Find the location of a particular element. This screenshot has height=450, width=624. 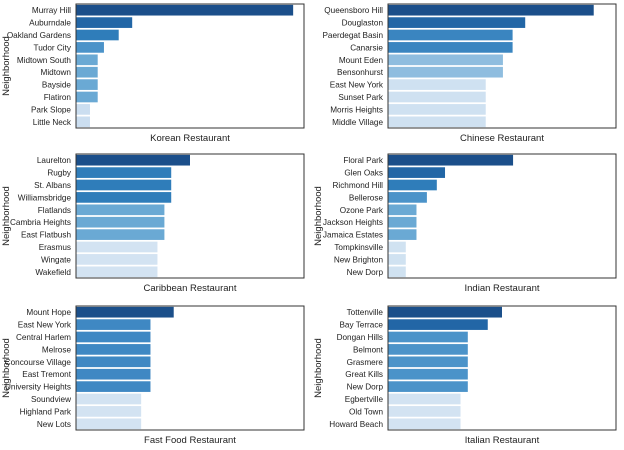

tick-label: Auburndale is located at coordinates (50, 23).